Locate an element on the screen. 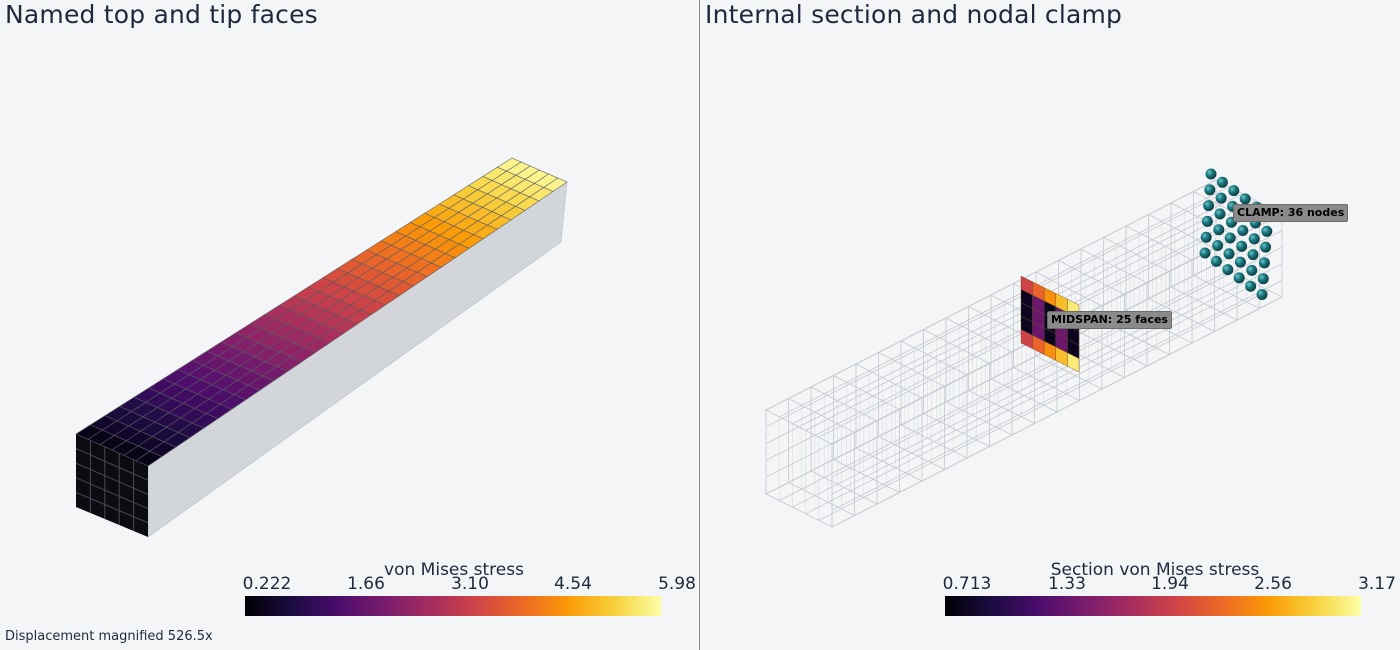 This screenshot has height=650, width=1400. left-colorbar-tick: 4.54 is located at coordinates (573, 584).